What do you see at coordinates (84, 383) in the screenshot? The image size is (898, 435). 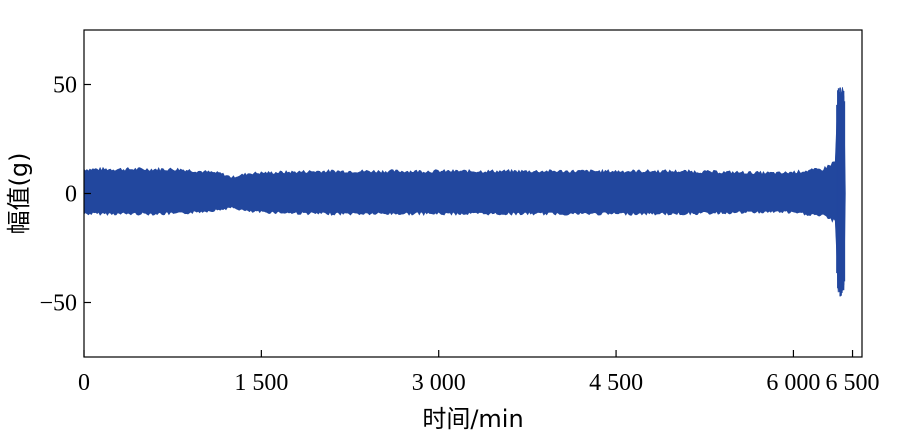 I see `x-tick-label: 0` at bounding box center [84, 383].